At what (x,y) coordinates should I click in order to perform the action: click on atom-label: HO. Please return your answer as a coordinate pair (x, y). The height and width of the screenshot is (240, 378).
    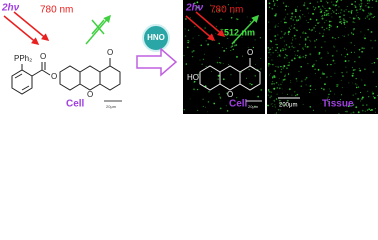
    Looking at the image, I should click on (193, 77).